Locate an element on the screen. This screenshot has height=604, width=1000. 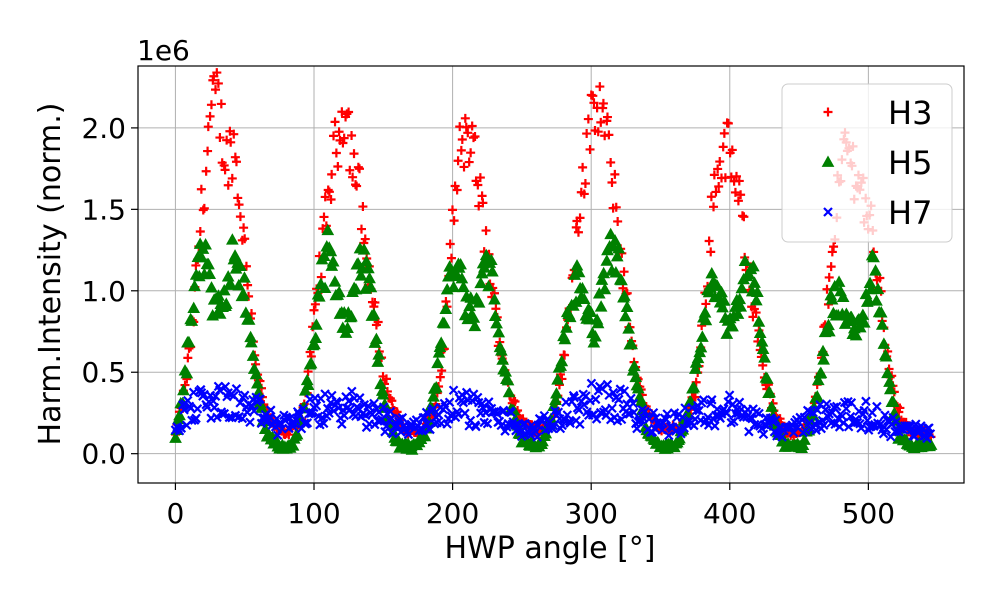
legend-marker-h5 is located at coordinates (828, 161).